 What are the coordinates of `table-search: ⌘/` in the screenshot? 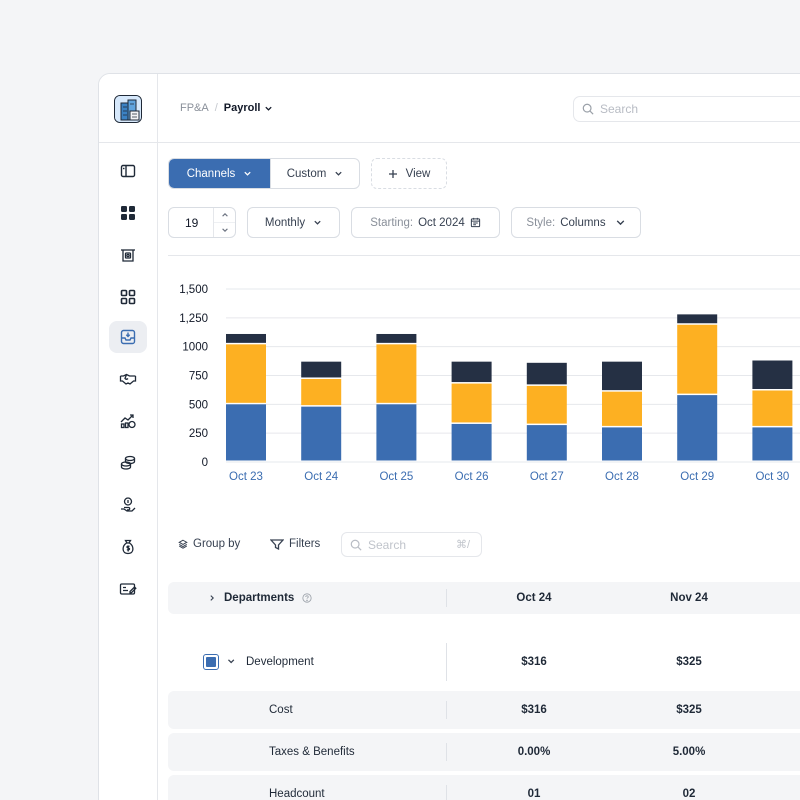 It's located at (411, 544).